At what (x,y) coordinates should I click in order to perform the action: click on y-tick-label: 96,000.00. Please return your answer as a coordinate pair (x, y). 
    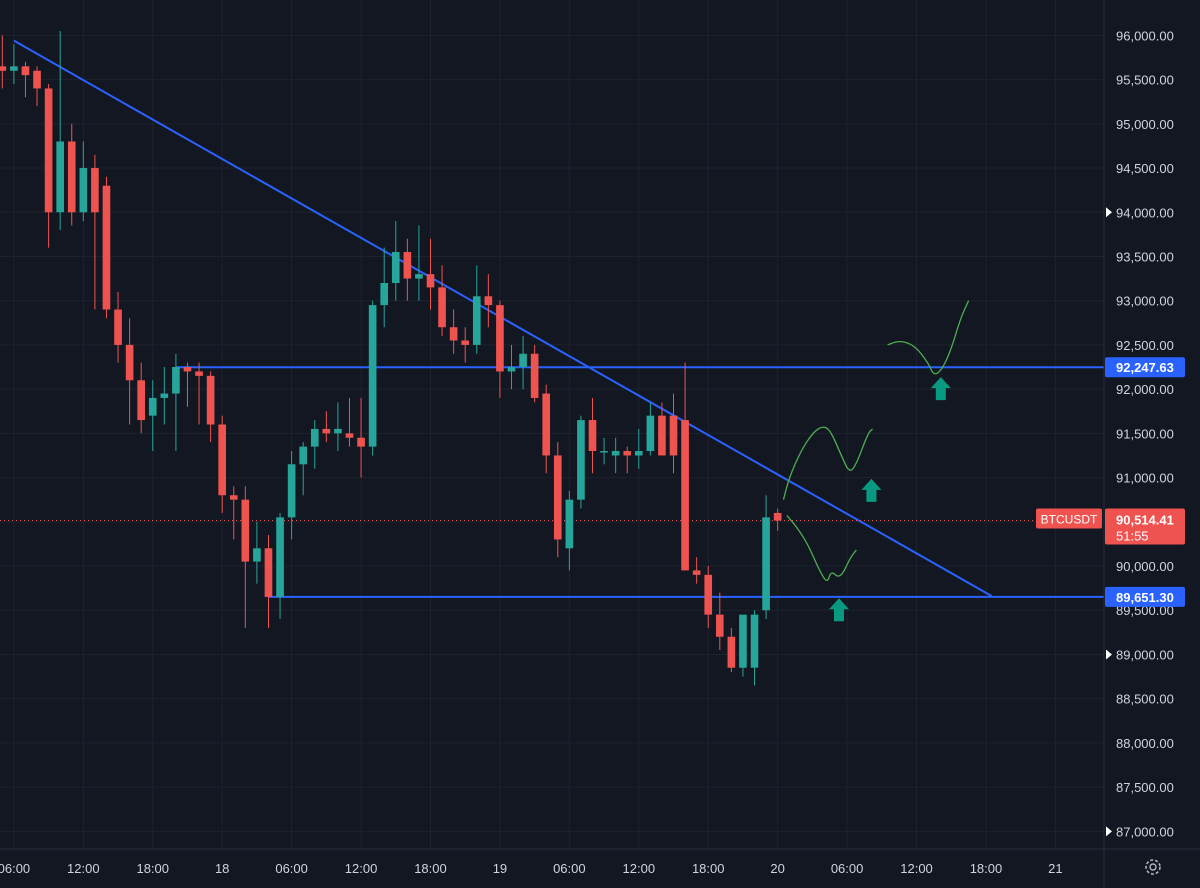
    Looking at the image, I should click on (1145, 35).